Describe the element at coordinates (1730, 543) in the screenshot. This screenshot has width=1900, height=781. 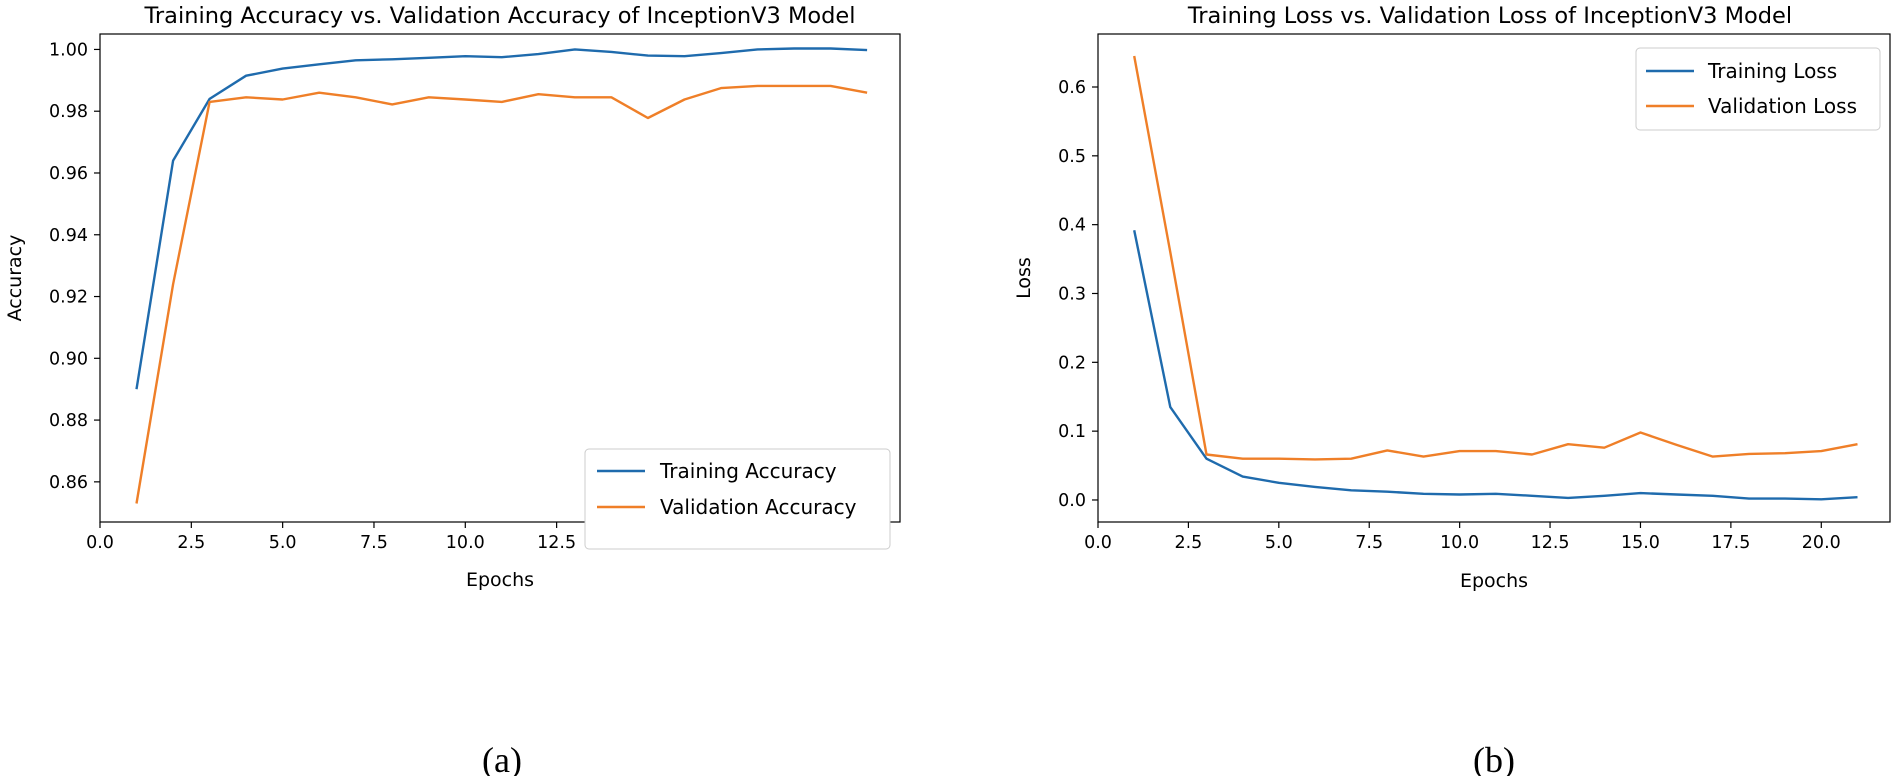
I see `loss-x-tick-label: 17.5` at that location.